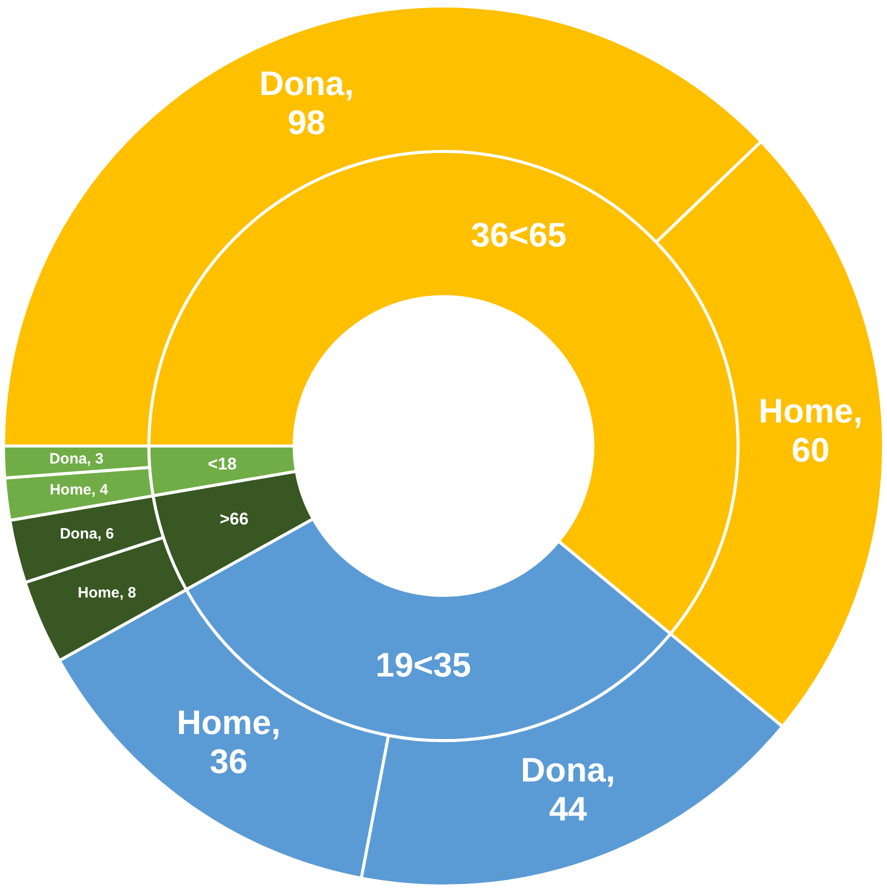  Describe the element at coordinates (424, 665) in the screenshot. I see `text: 19<35` at that location.